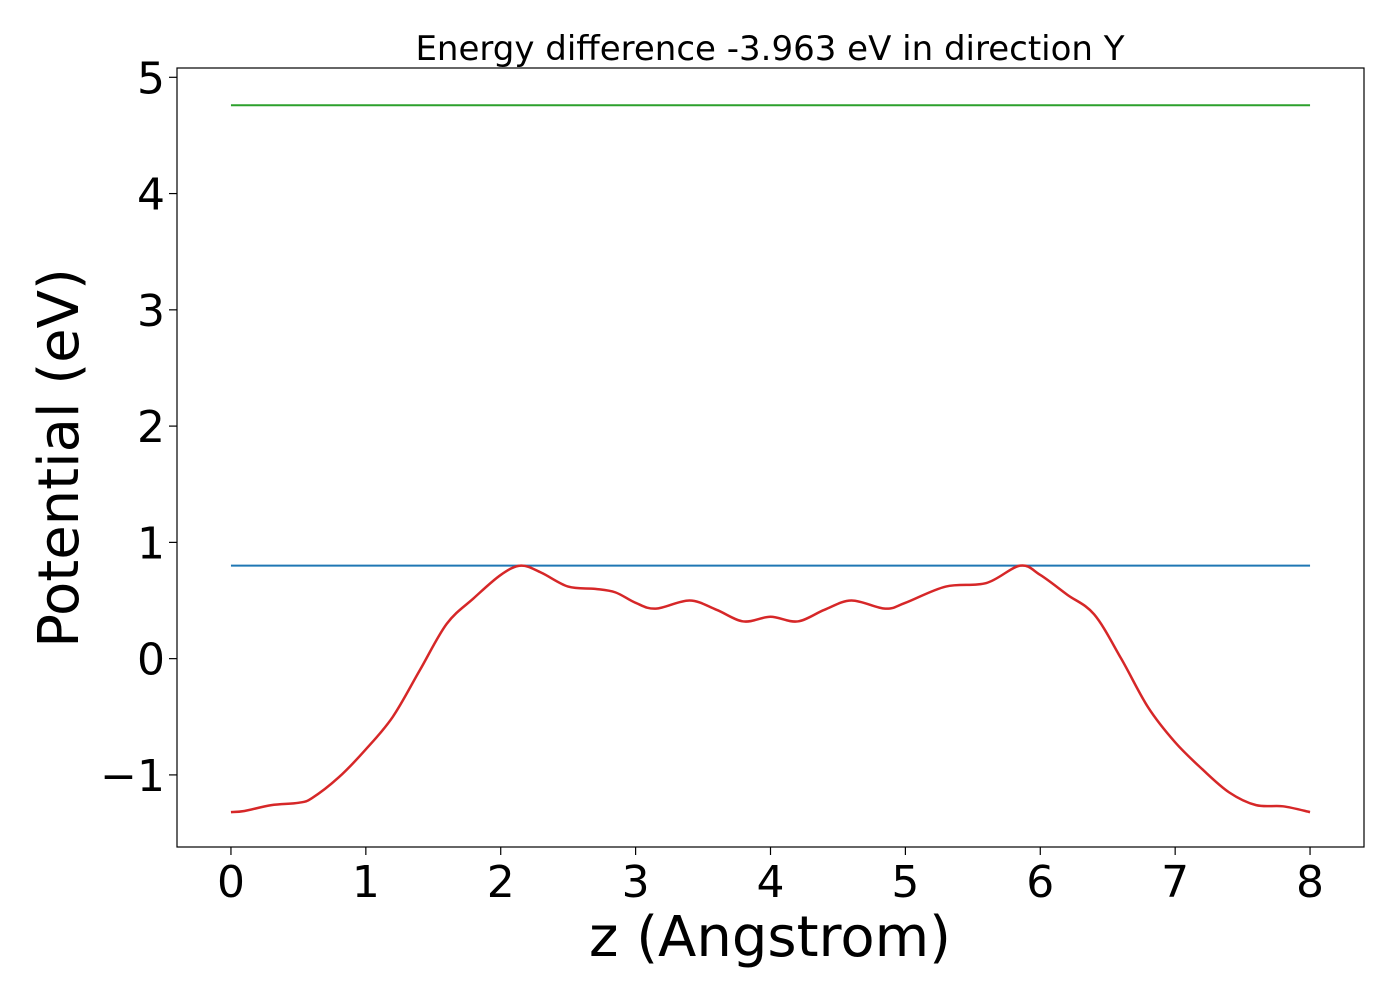  What do you see at coordinates (231, 882) in the screenshot?
I see `x-tick-label: 0` at bounding box center [231, 882].